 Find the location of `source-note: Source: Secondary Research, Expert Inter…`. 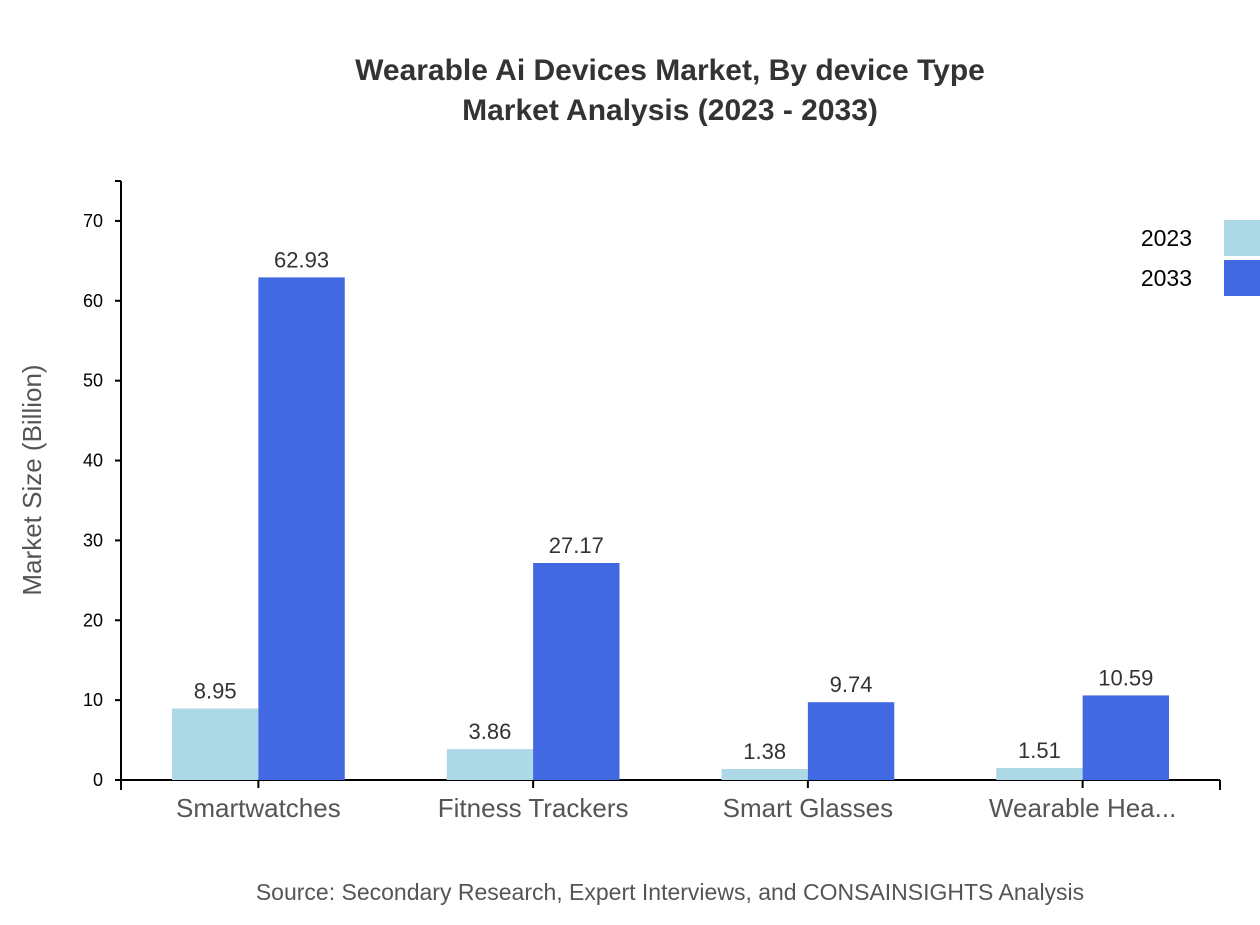

source-note: Source: Secondary Research, Expert Inter… is located at coordinates (670, 892).